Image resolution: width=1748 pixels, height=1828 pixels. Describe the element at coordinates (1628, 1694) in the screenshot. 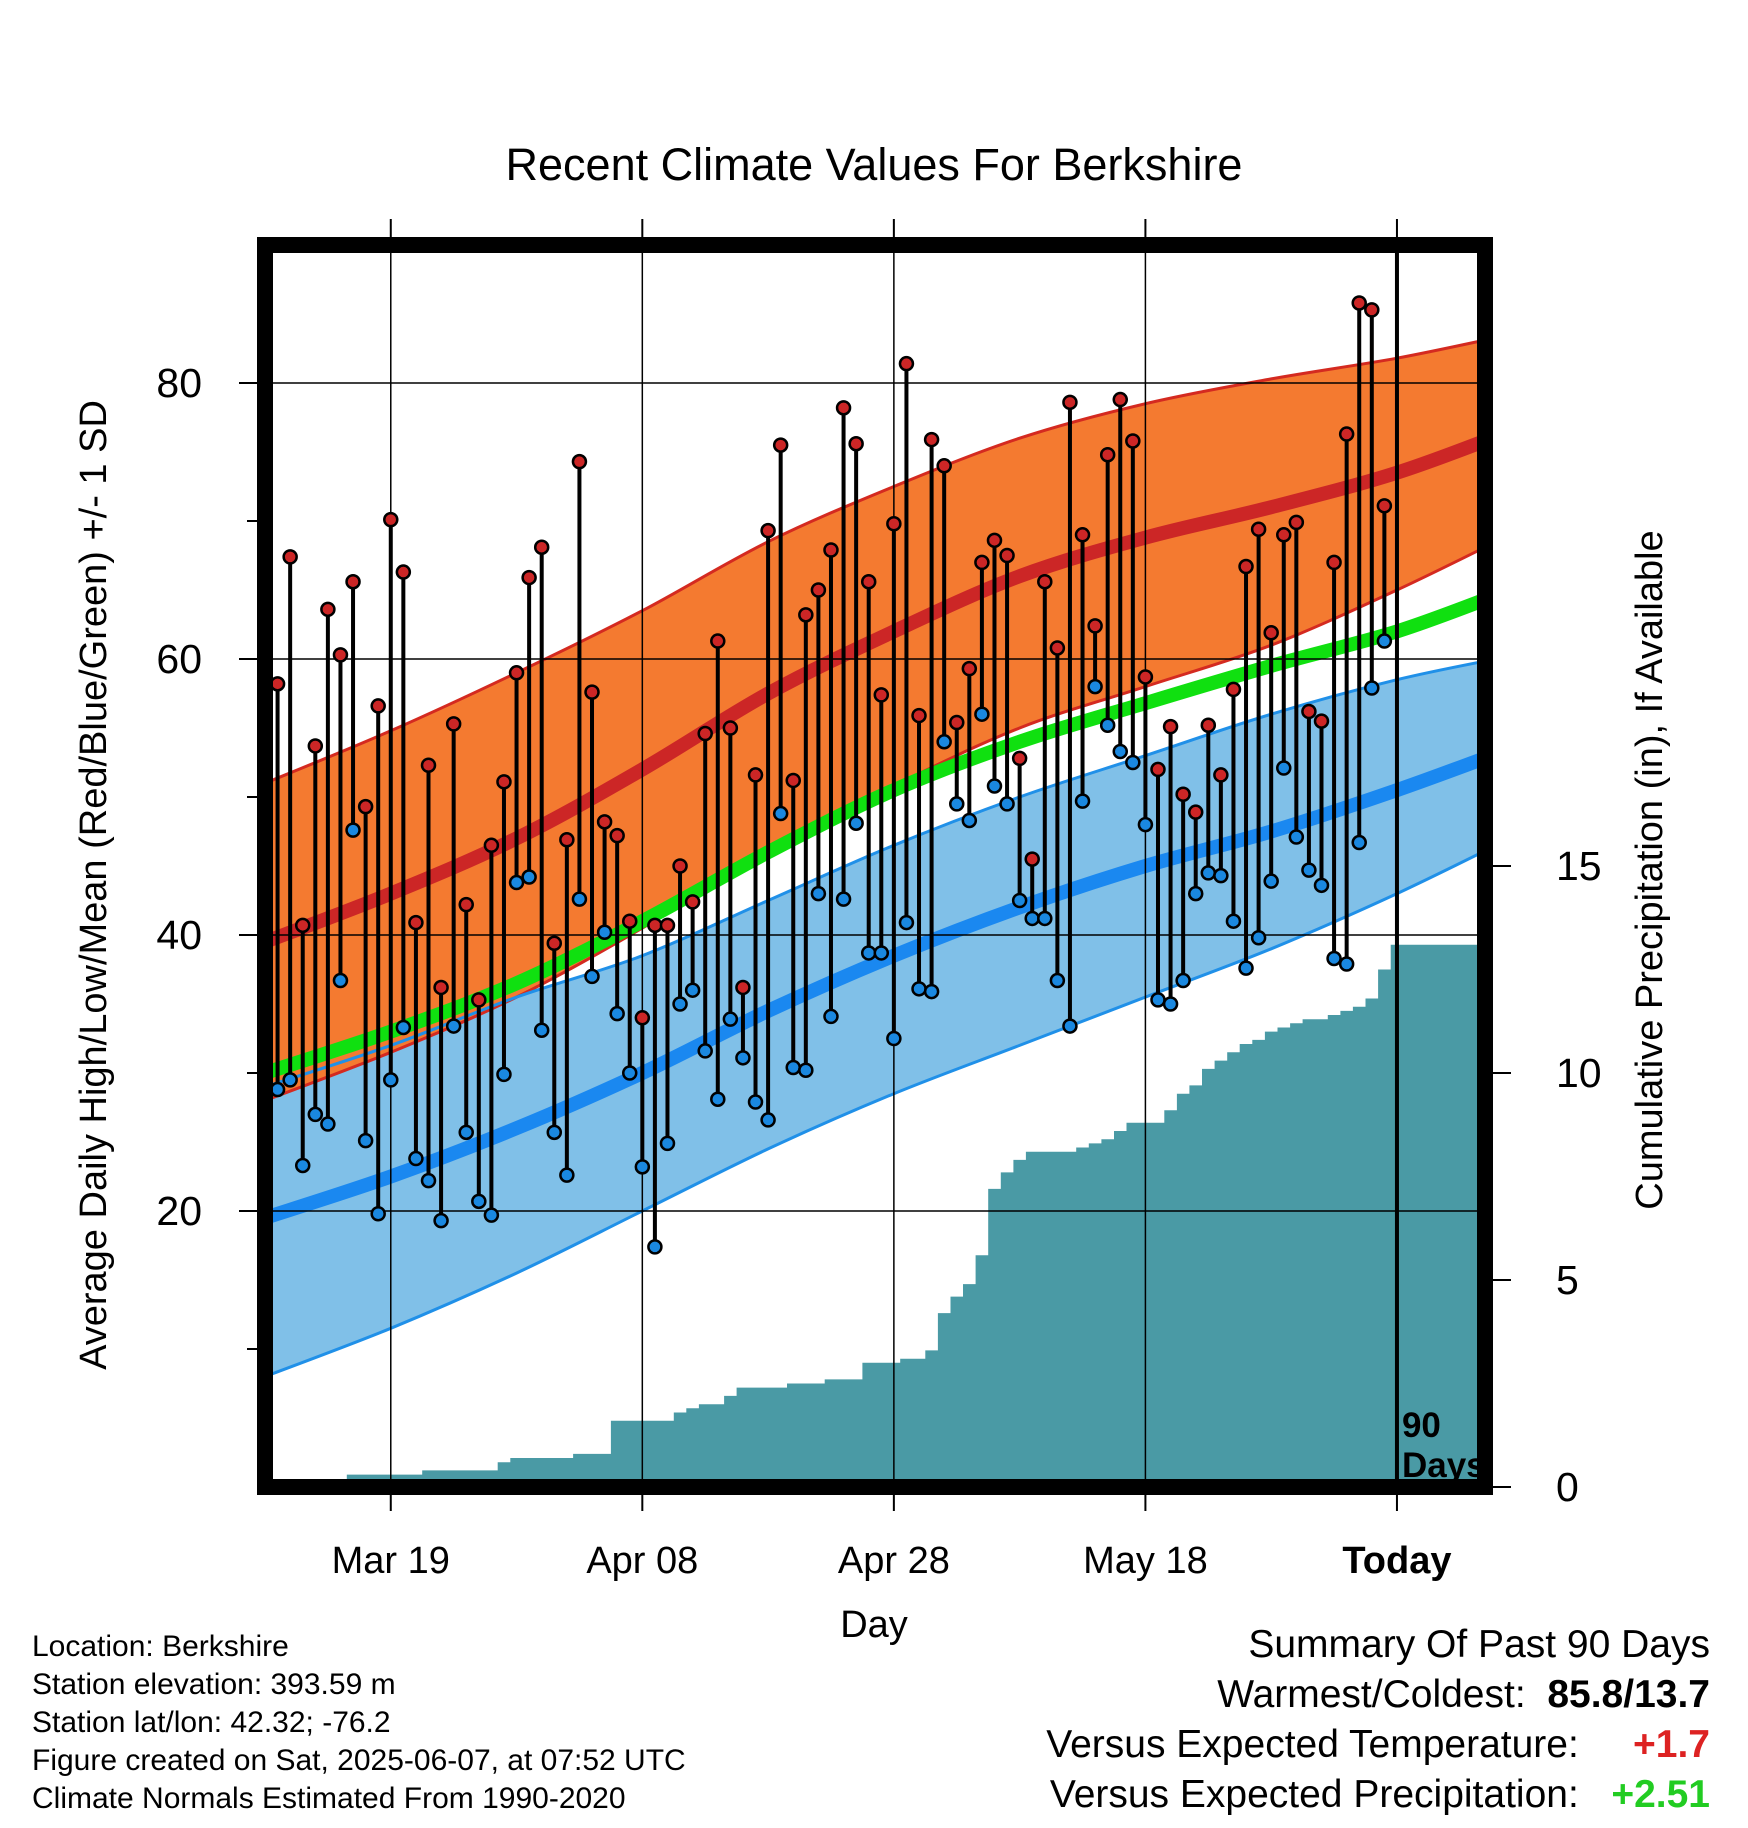

I see `warm-cold-value: 85.8/13.7` at that location.